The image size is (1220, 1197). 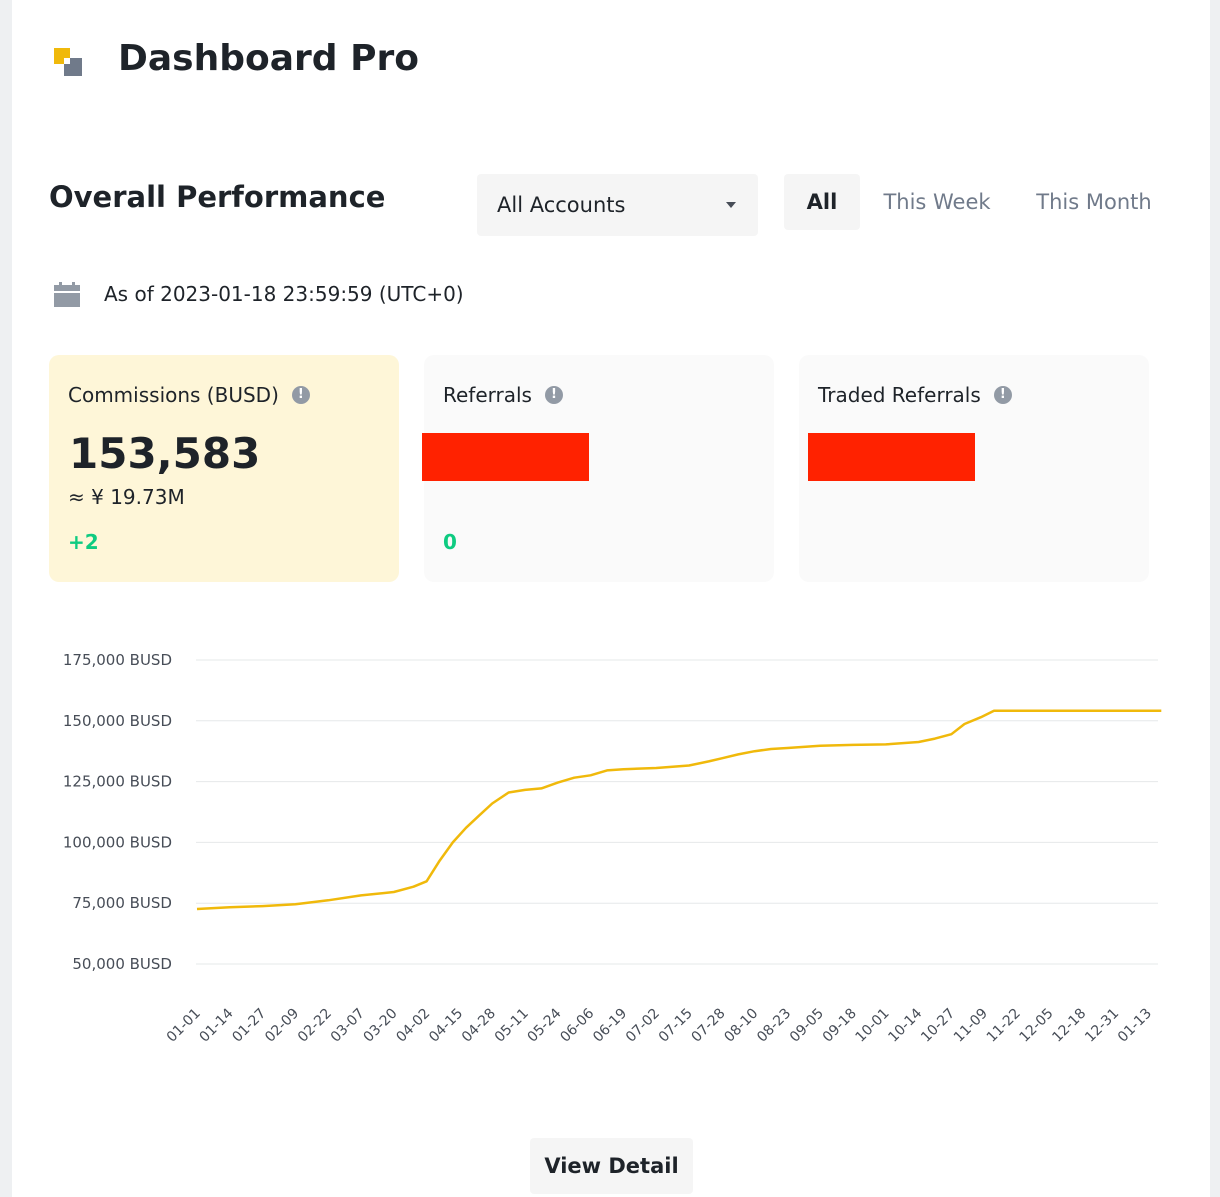 I want to click on x-tick-label: 03-07, so click(x=348, y=1026).